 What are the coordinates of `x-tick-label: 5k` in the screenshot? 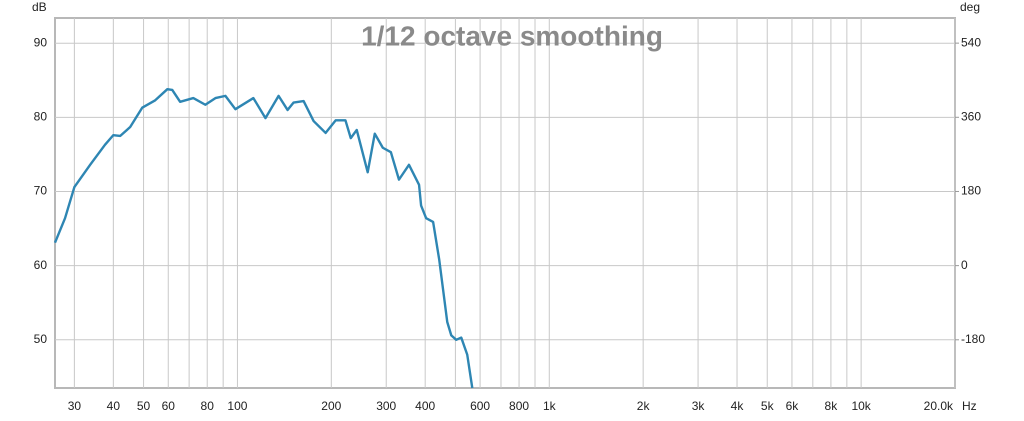 It's located at (768, 406).